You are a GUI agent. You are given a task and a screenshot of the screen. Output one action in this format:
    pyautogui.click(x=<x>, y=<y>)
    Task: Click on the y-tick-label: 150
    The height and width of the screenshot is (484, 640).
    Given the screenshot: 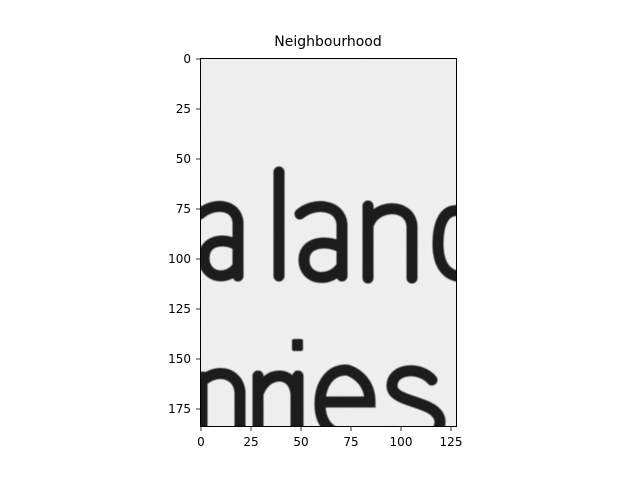 What is the action you would take?
    pyautogui.click(x=179, y=359)
    